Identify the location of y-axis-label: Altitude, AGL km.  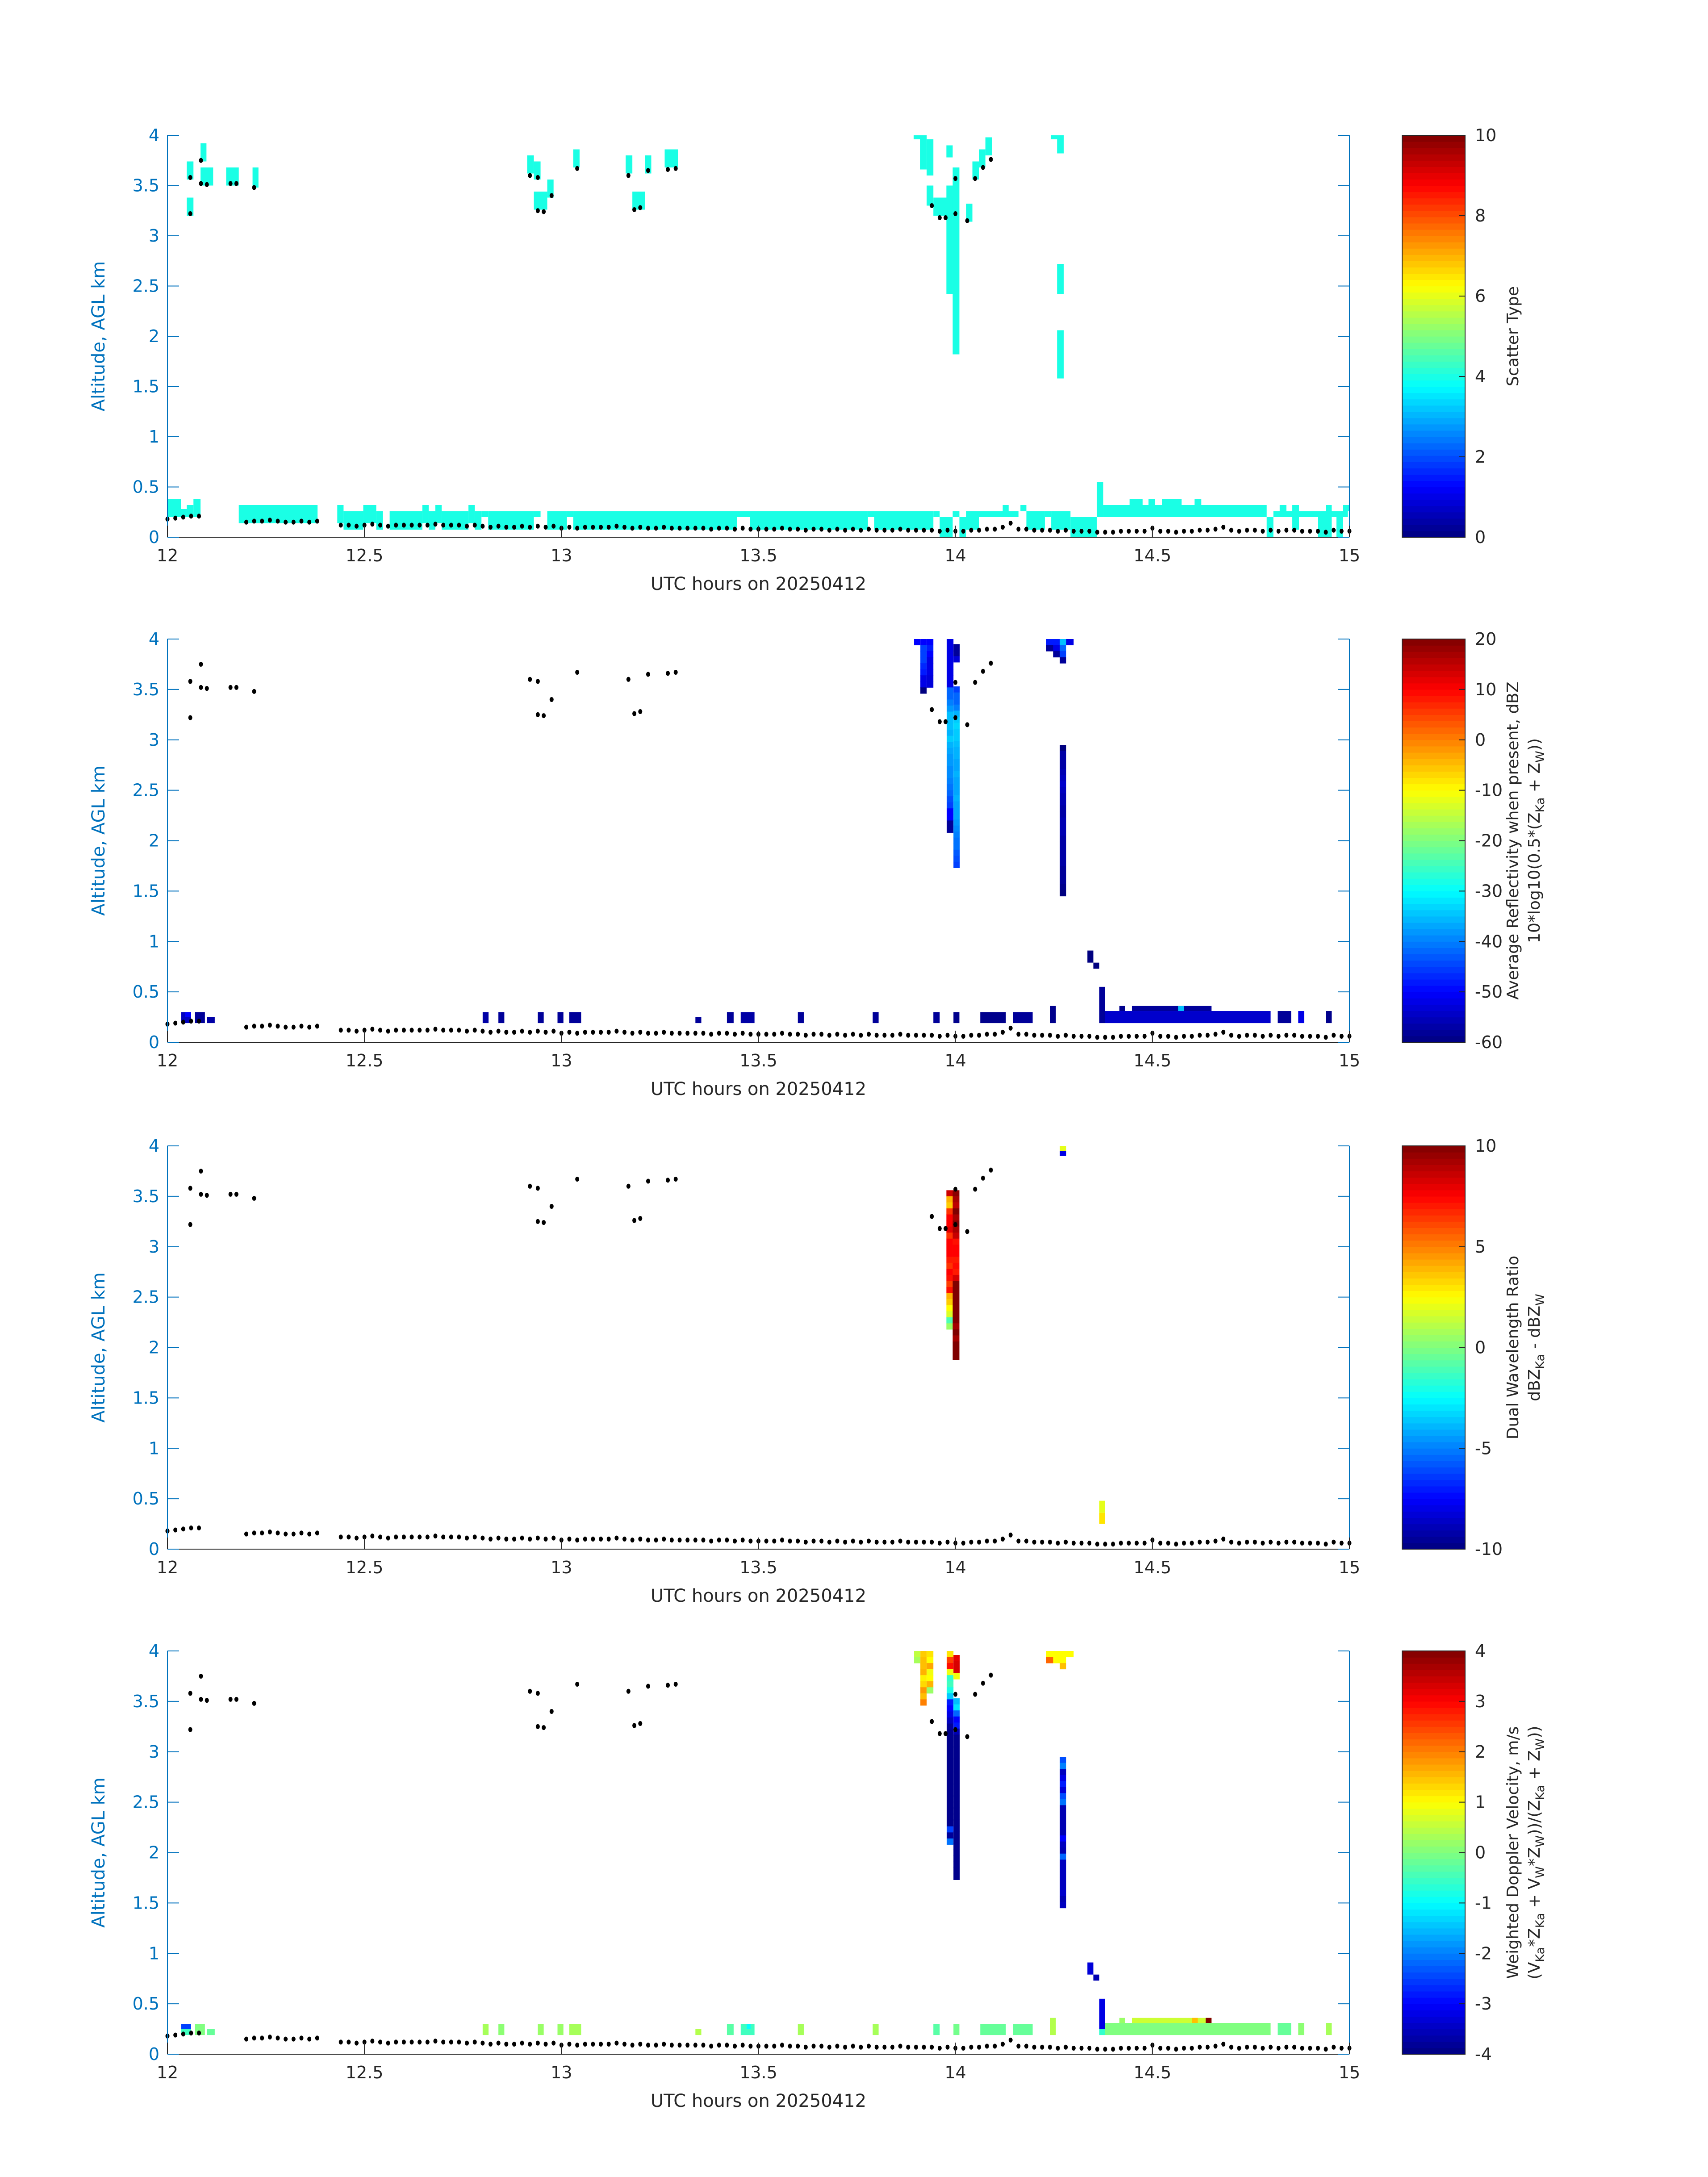
(98, 336).